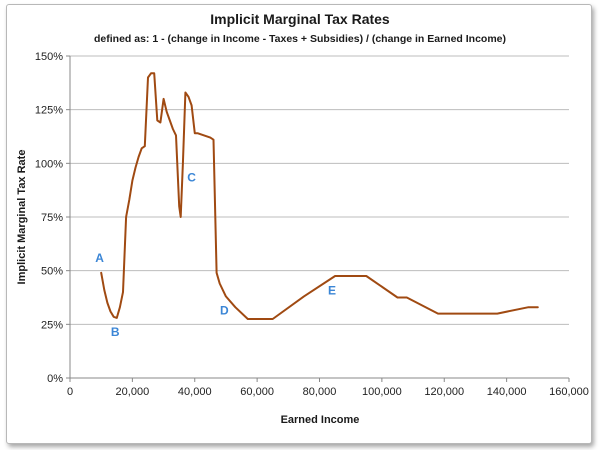 This screenshot has height=450, width=600. Describe the element at coordinates (444, 392) in the screenshot. I see `x-tick-label: 120,000` at that location.